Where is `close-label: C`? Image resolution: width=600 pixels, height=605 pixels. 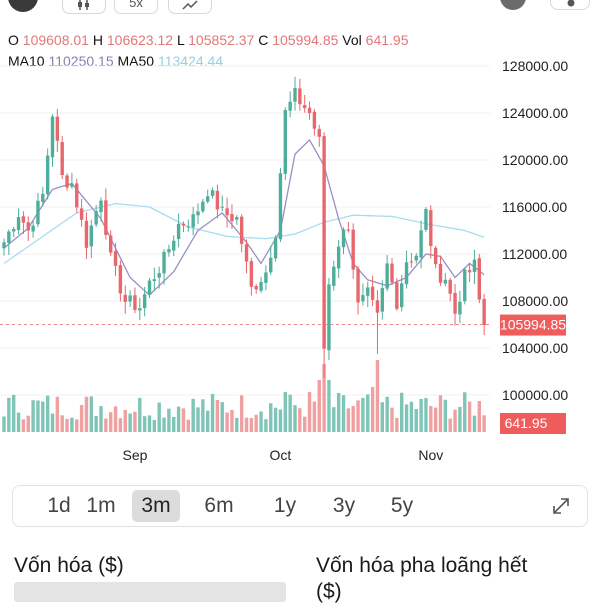
close-label: C is located at coordinates (263, 40).